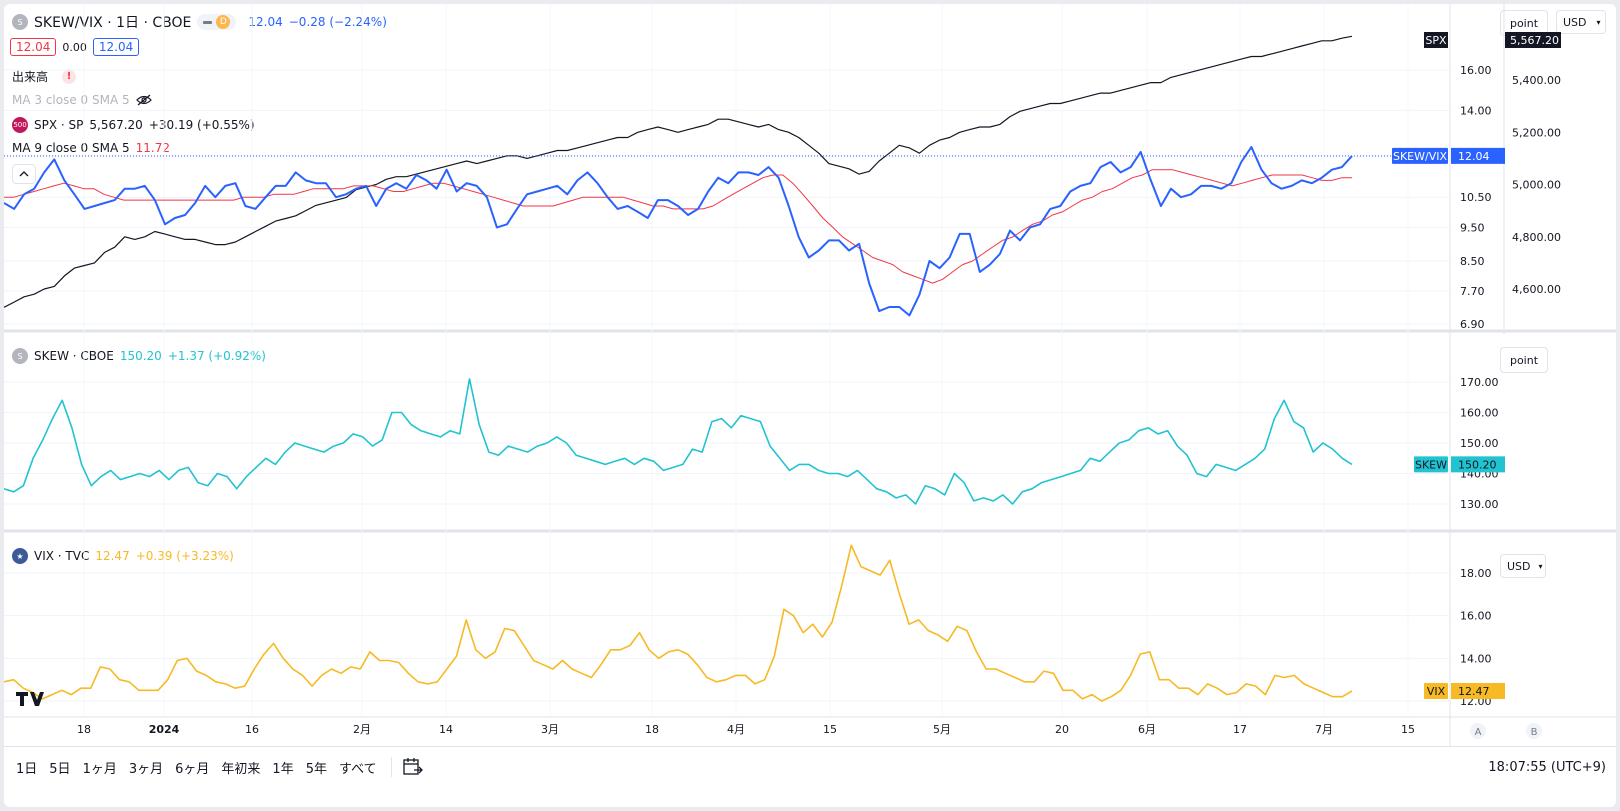 Image resolution: width=1620 pixels, height=811 pixels. What do you see at coordinates (391, 767) in the screenshot?
I see `divider` at bounding box center [391, 767].